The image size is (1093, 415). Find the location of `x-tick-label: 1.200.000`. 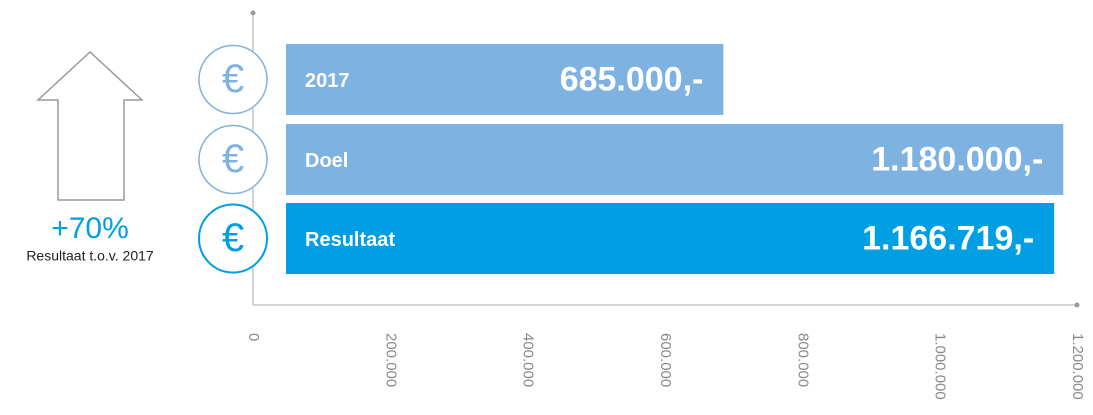

x-tick-label: 1.200.000 is located at coordinates (1077, 366).